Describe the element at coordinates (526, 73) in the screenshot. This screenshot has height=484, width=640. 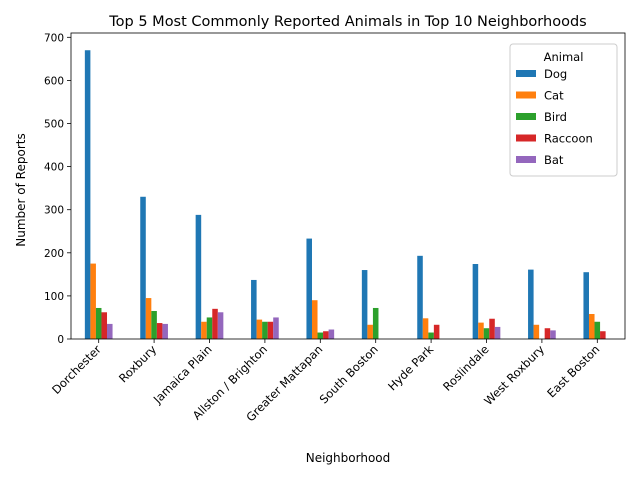
I see `legend-swatch-dog` at that location.